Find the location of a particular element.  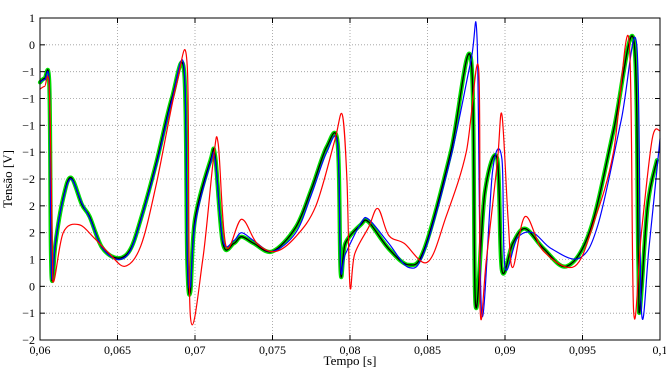

x-tick-label: 0,1 is located at coordinates (659, 350).